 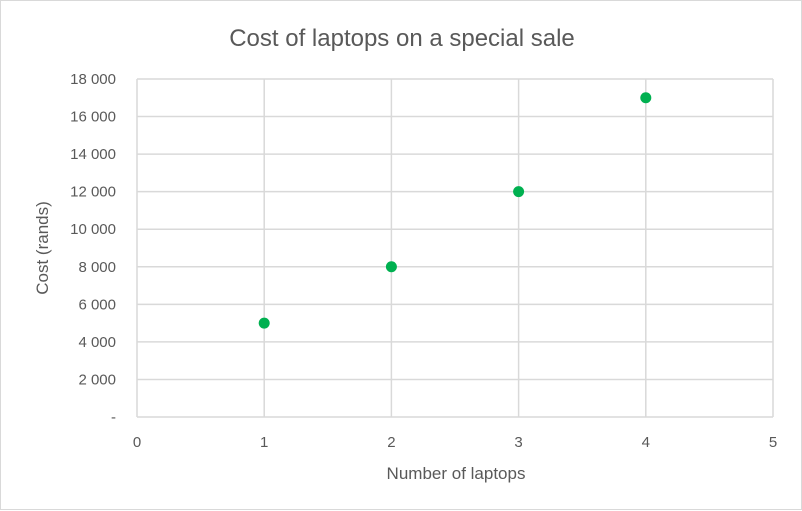 I want to click on x-tick-label: 3, so click(x=518, y=442).